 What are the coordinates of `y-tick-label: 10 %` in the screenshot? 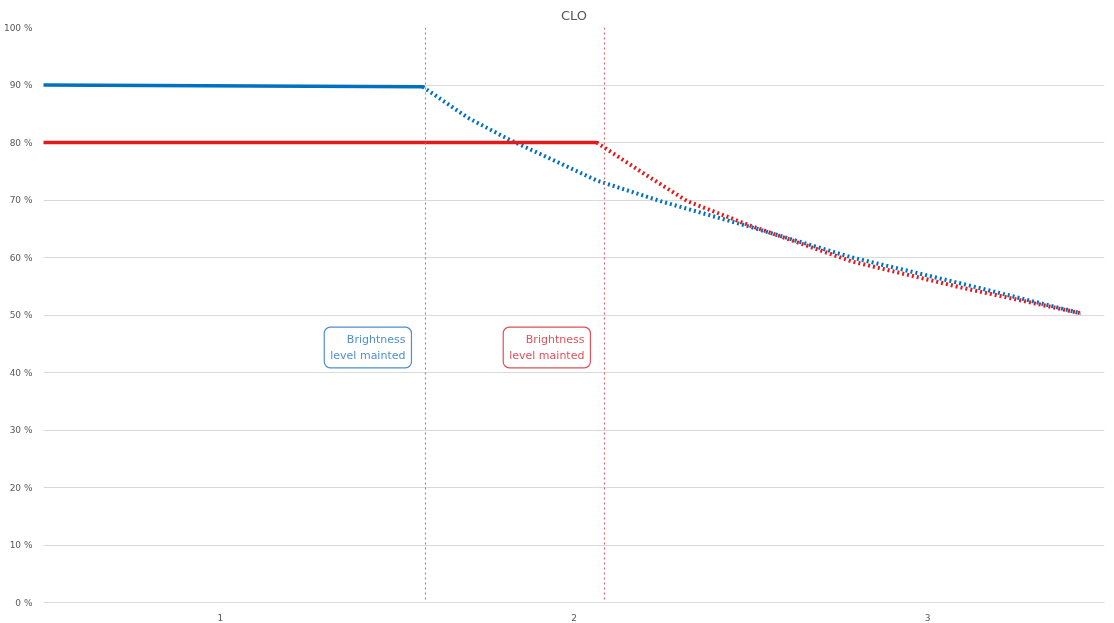 It's located at (21, 545).